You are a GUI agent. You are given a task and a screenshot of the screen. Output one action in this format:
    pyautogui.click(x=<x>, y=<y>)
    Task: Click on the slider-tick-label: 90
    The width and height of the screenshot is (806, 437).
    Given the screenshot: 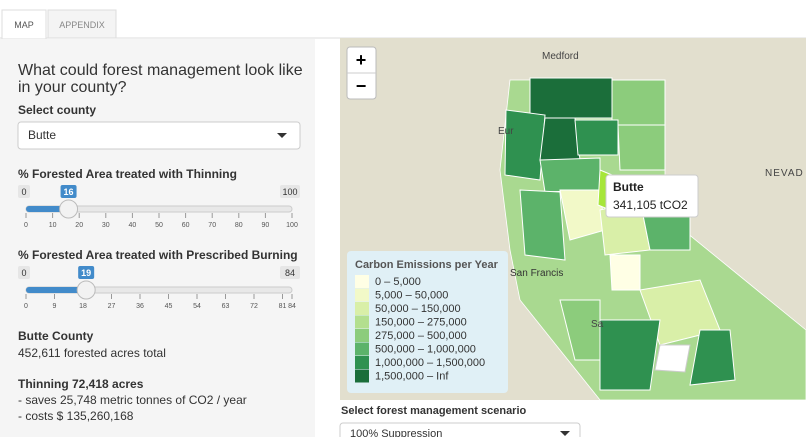 What is the action you would take?
    pyautogui.click(x=266, y=225)
    